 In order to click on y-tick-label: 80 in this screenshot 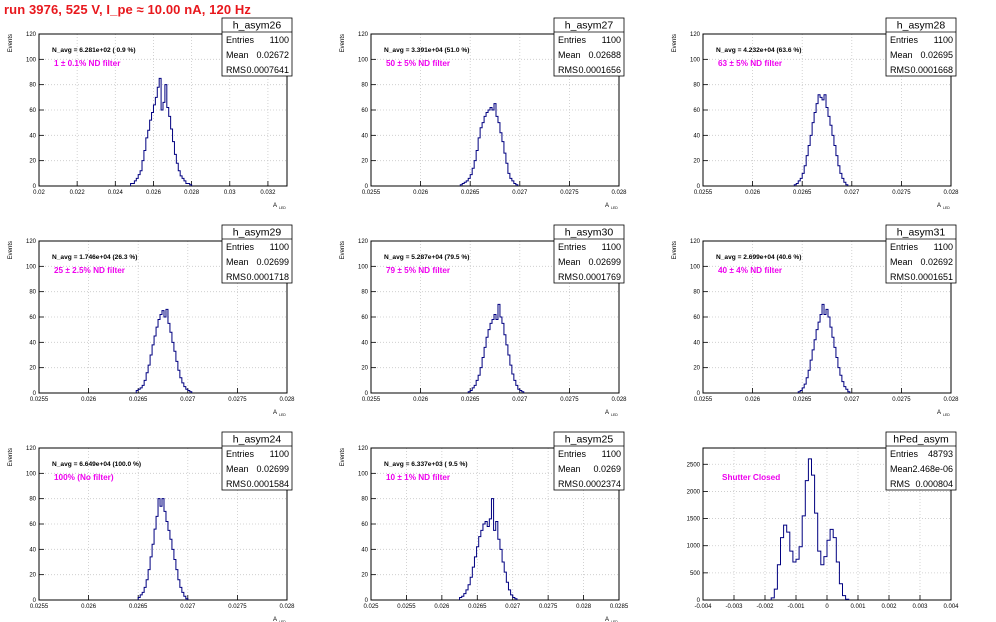, I will do `click(364, 86)`.